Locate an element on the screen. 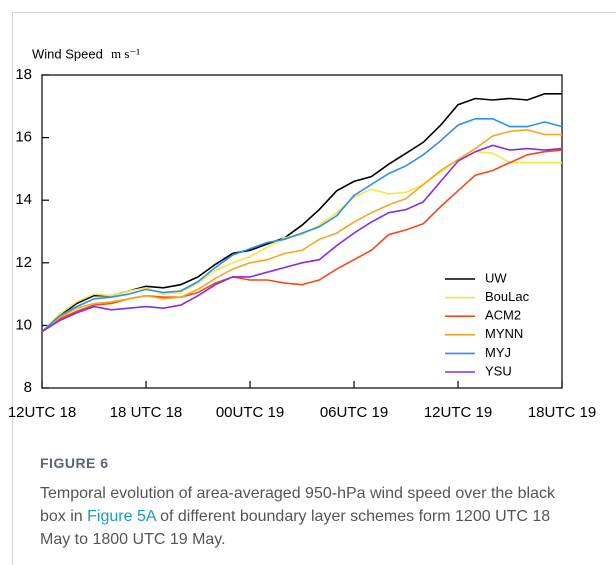 Image resolution: width=616 pixels, height=565 pixels. x-tick-label: 00UTC 19 is located at coordinates (250, 412).